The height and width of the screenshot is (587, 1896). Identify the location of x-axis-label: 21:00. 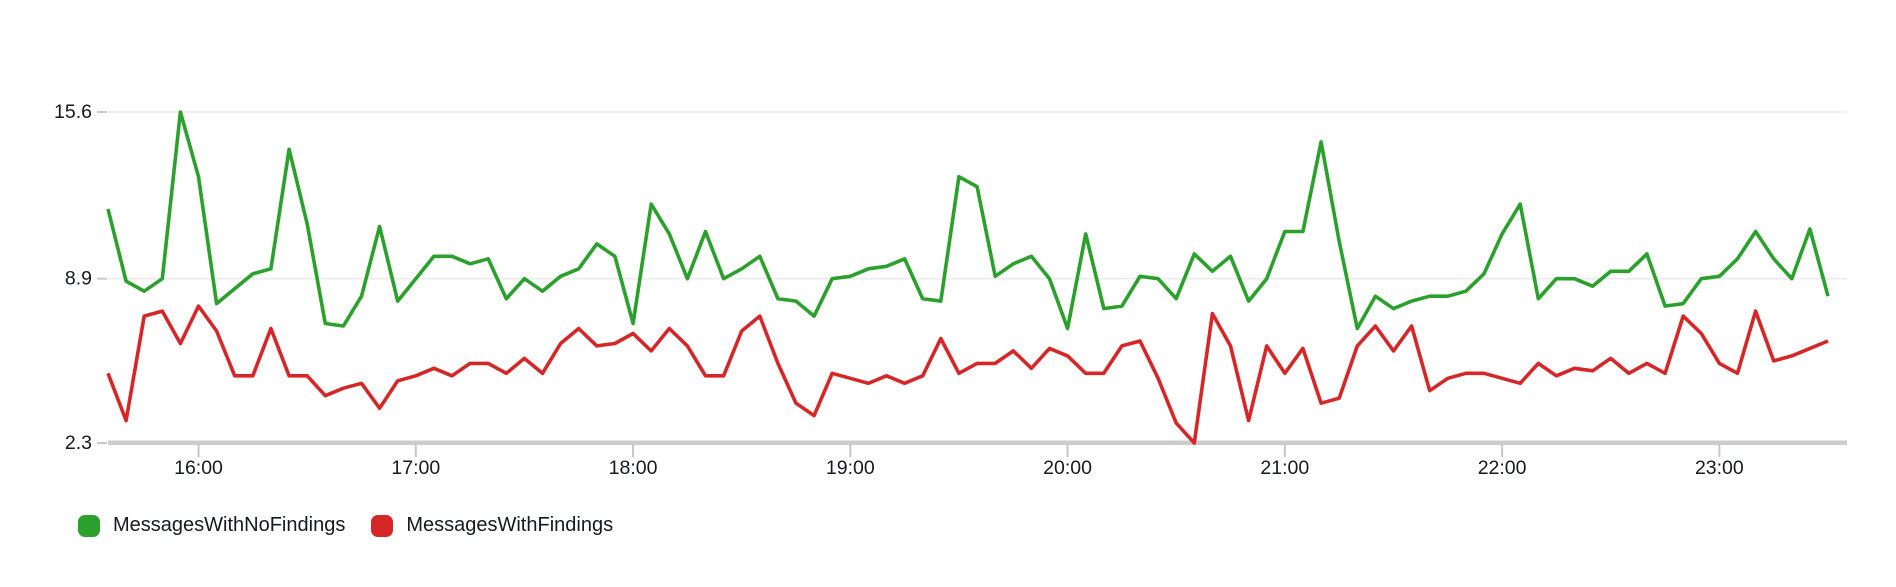
(1284, 468).